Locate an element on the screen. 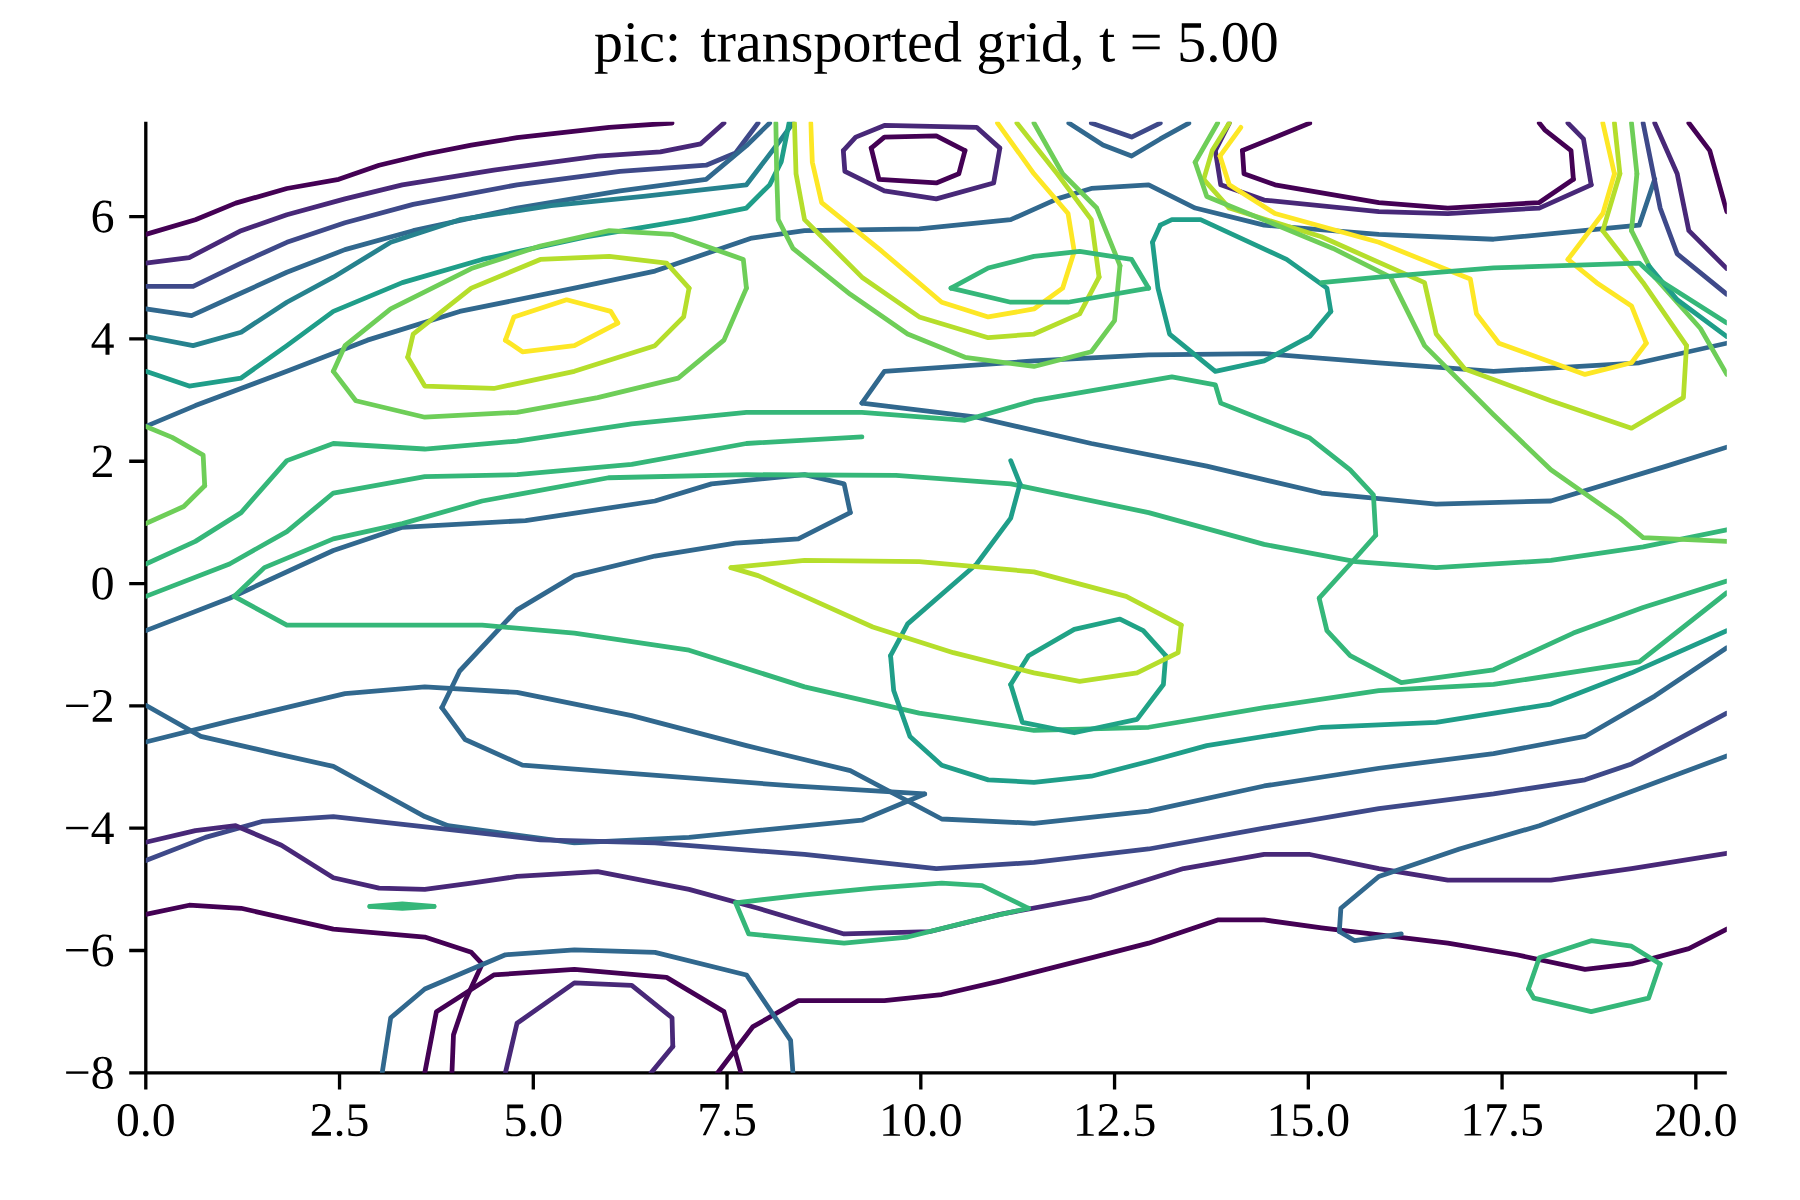 The image size is (1800, 1200). x-tick-label: 17.5 is located at coordinates (1503, 1120).